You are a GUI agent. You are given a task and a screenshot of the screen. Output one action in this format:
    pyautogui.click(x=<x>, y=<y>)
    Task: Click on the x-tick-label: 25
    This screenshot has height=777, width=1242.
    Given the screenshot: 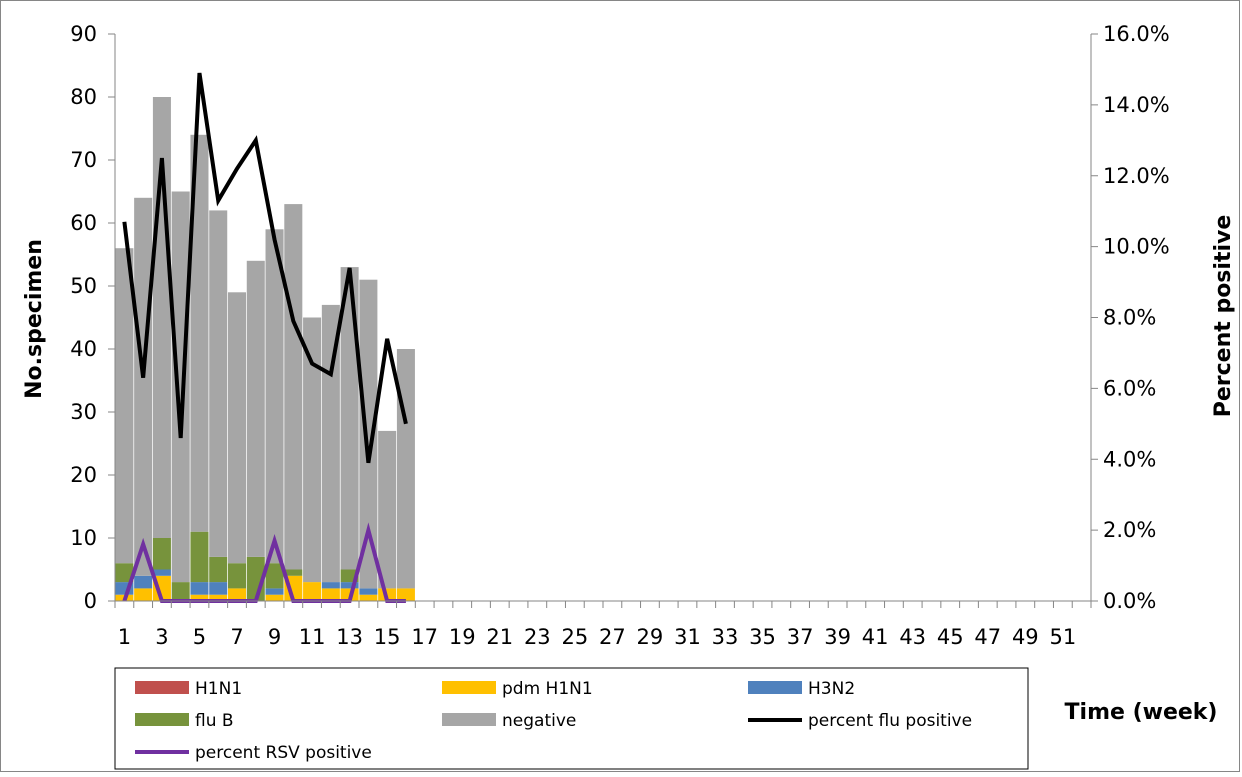 What is the action you would take?
    pyautogui.click(x=574, y=637)
    